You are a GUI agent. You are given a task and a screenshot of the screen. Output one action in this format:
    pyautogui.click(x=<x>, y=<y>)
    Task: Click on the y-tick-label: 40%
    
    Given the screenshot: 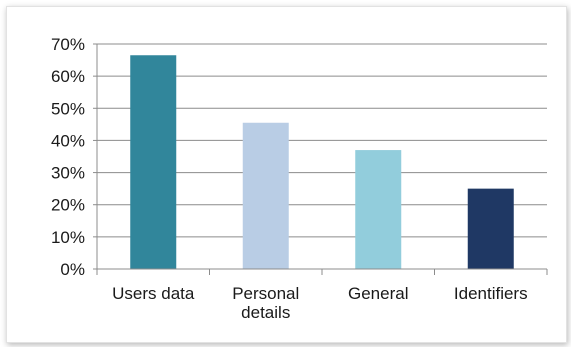 What is the action you would take?
    pyautogui.click(x=68, y=140)
    